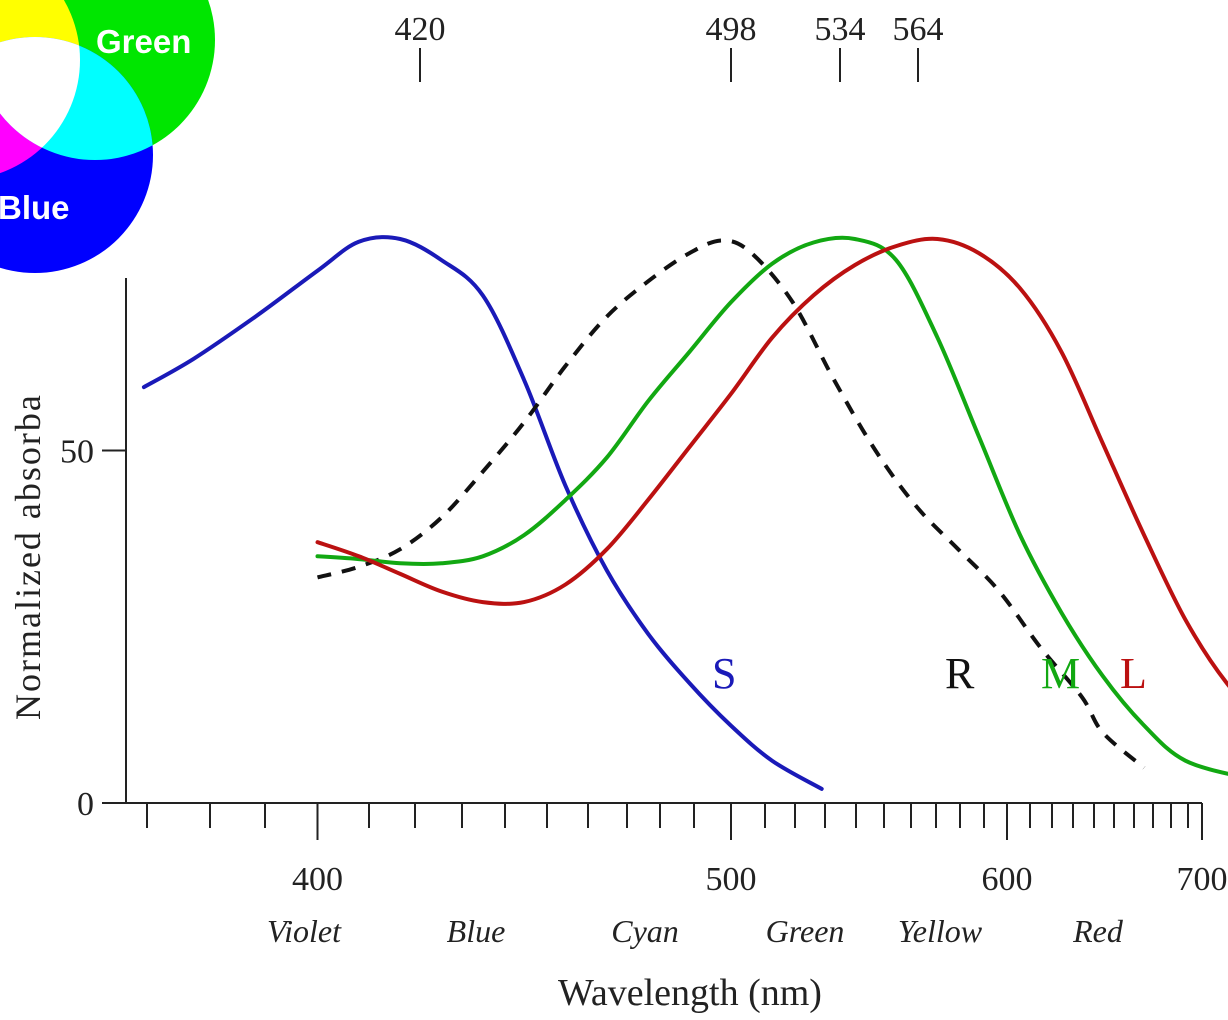 The width and height of the screenshot is (1228, 1020). What do you see at coordinates (476, 931) in the screenshot?
I see `band-label-blue: Blue` at bounding box center [476, 931].